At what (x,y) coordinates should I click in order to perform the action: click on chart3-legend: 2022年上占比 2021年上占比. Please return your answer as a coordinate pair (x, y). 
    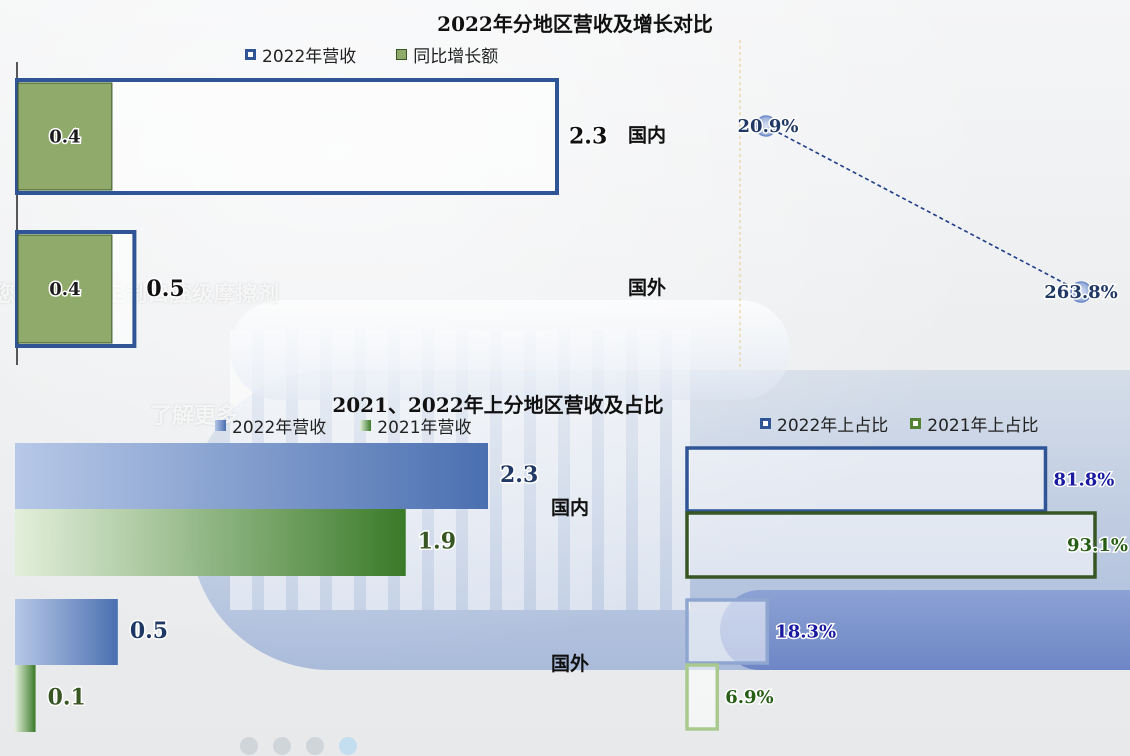
    Looking at the image, I should click on (899, 423).